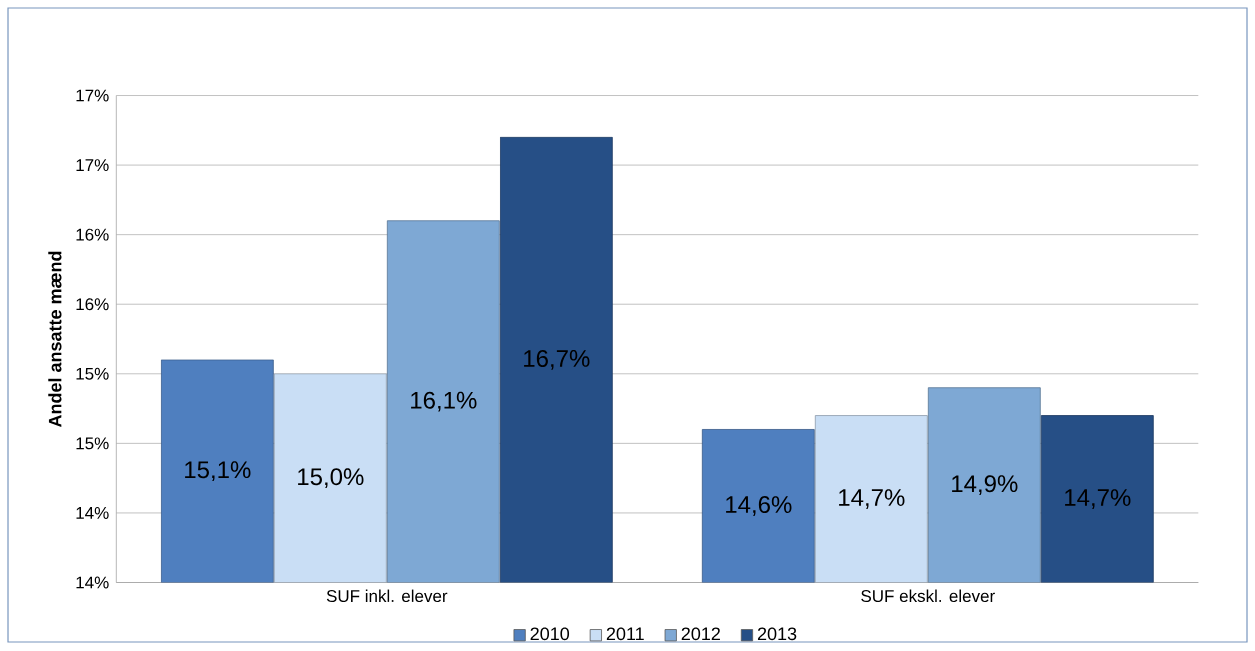 The height and width of the screenshot is (651, 1255). I want to click on legend-label: 2012, so click(700, 634).